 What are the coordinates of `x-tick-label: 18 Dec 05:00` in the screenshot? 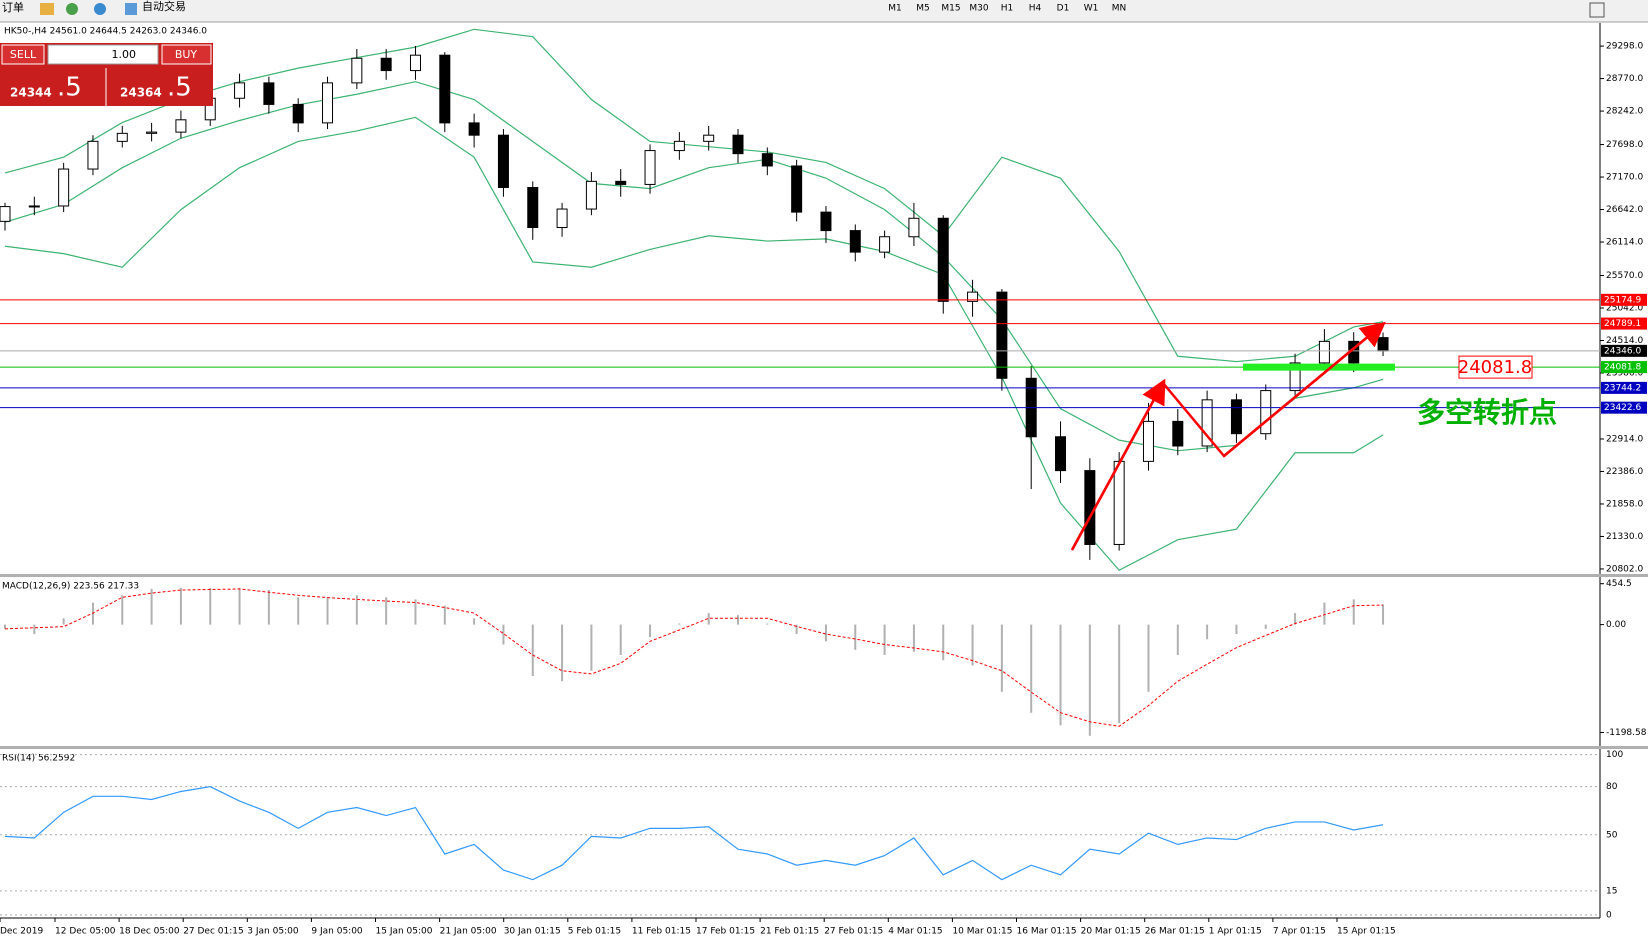 It's located at (149, 932).